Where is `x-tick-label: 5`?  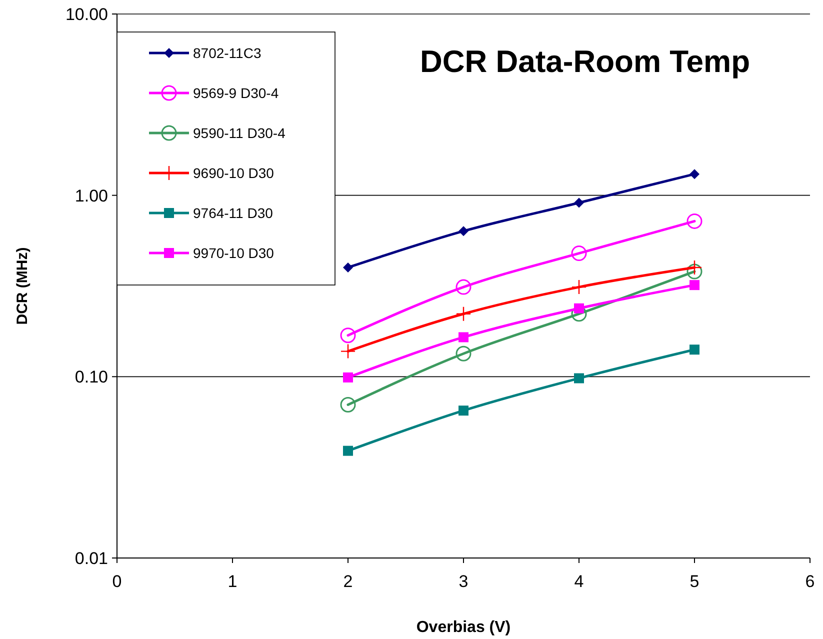 x-tick-label: 5 is located at coordinates (695, 581).